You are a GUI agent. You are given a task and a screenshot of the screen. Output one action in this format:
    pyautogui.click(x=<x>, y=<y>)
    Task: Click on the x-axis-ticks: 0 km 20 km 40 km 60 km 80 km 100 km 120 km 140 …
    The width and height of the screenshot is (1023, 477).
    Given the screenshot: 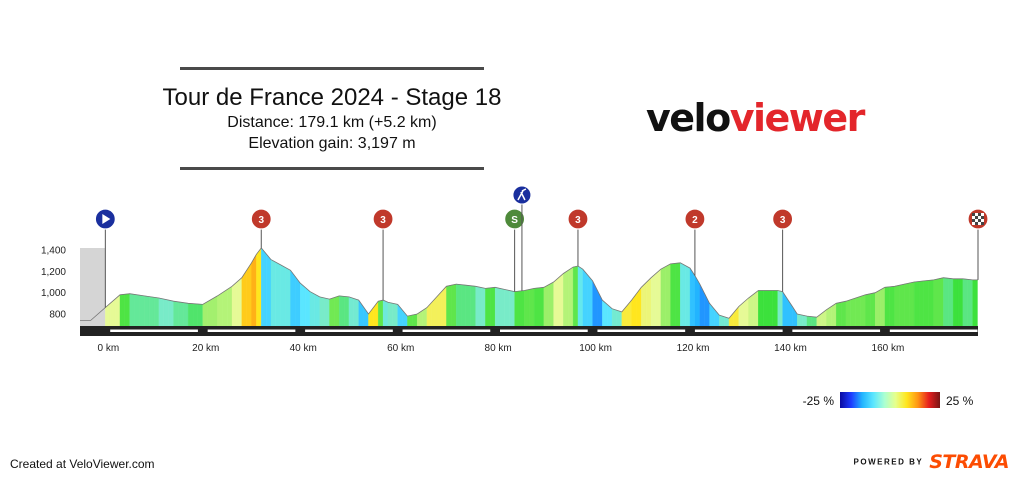 What is the action you would take?
    pyautogui.click(x=501, y=348)
    